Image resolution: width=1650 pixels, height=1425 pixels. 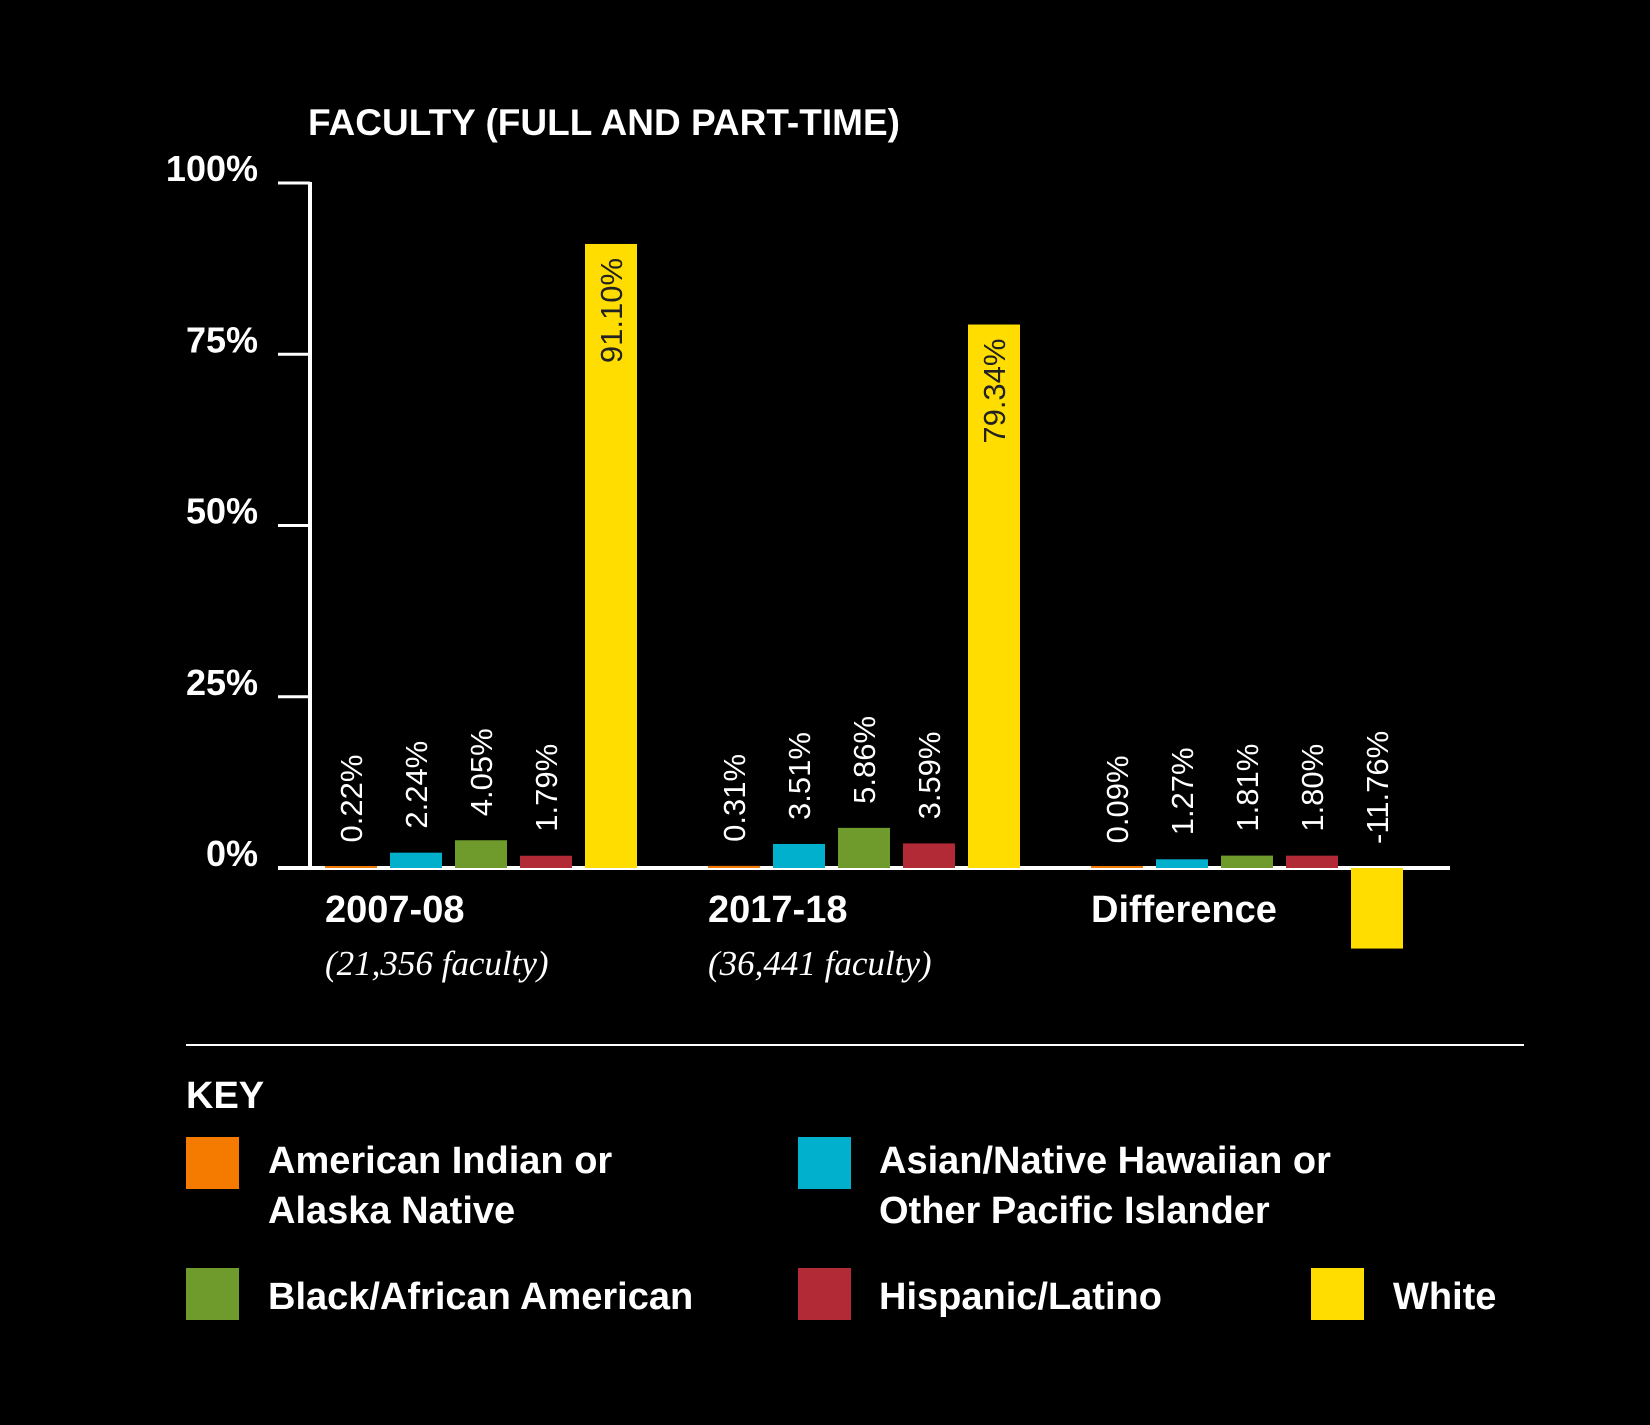 What do you see at coordinates (1020, 1297) in the screenshot?
I see `legend-label: Hispanic/Latino` at bounding box center [1020, 1297].